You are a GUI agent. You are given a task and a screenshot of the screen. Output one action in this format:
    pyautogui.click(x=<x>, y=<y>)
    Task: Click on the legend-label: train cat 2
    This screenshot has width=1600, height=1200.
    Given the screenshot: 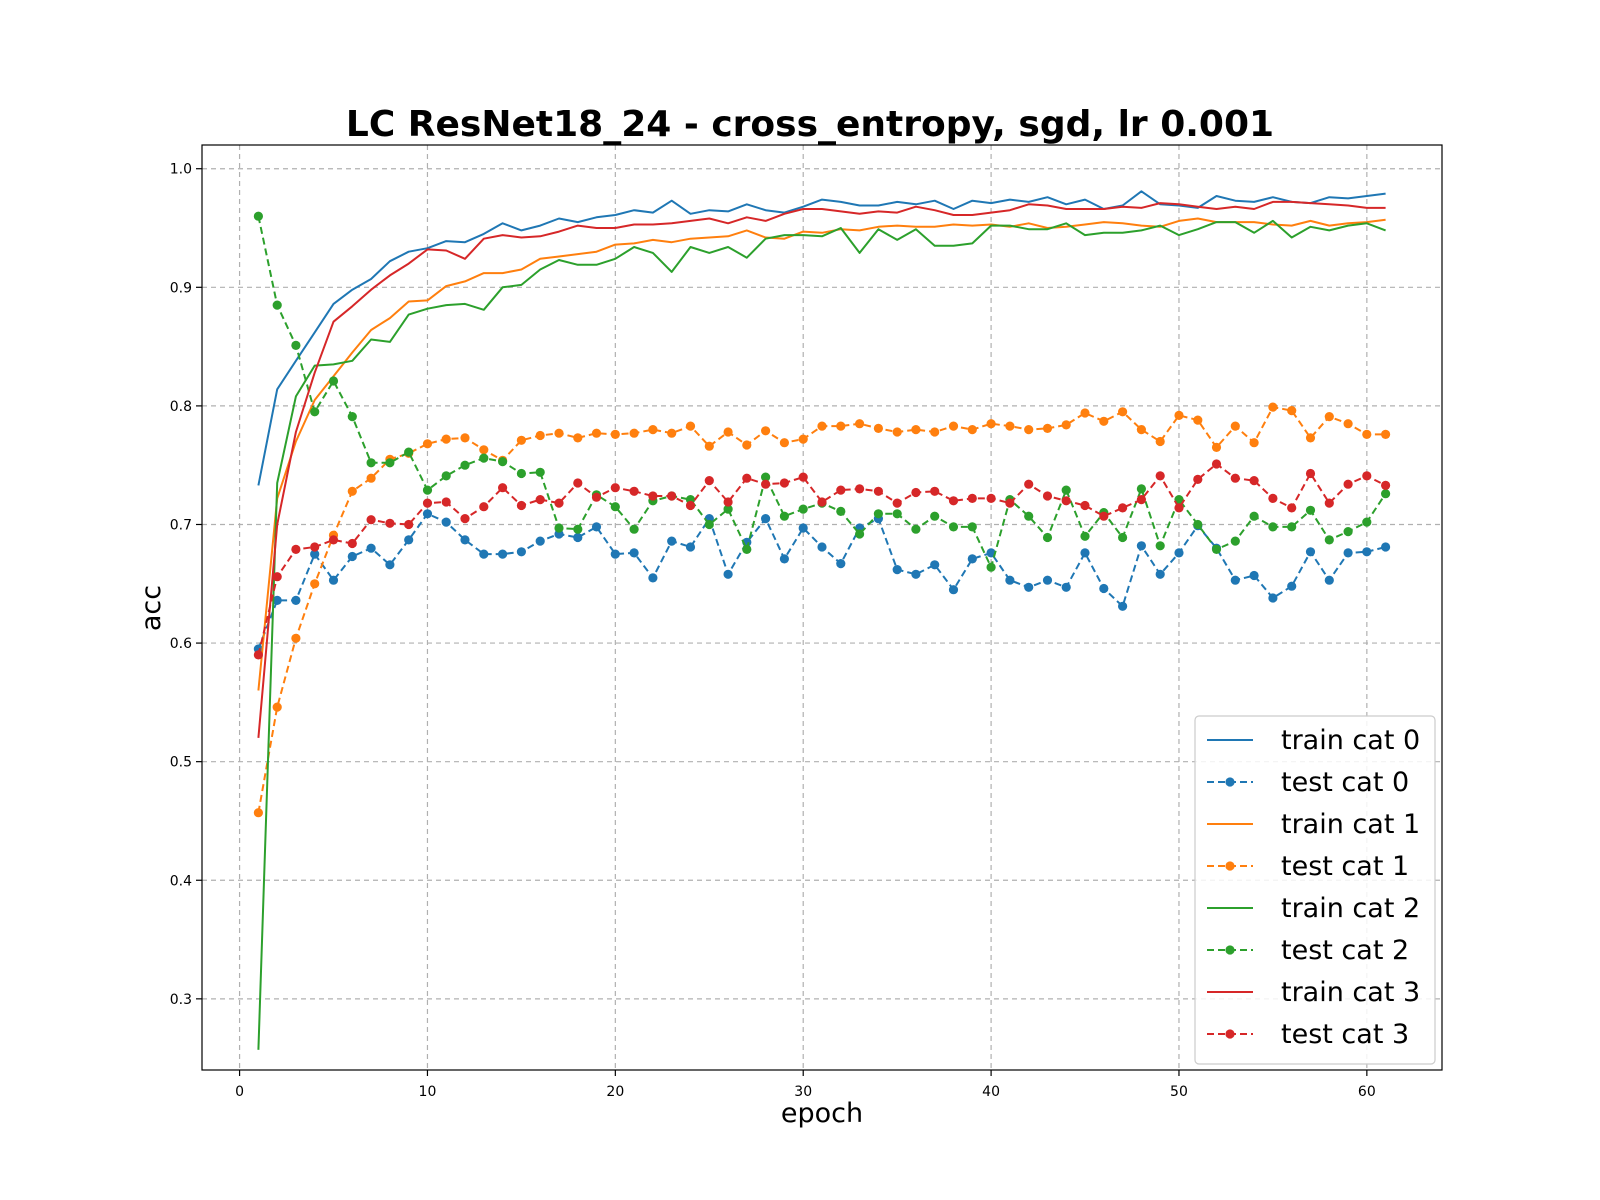 What is the action you would take?
    pyautogui.click(x=1350, y=908)
    